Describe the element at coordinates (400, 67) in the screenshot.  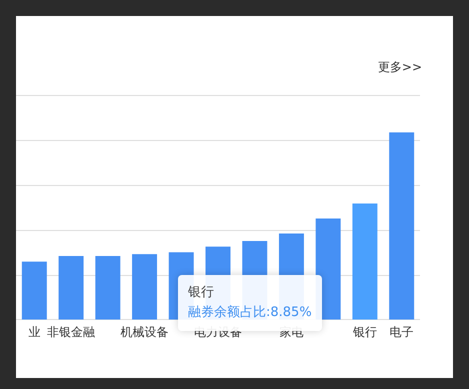
I see `text: 更多>>` at that location.